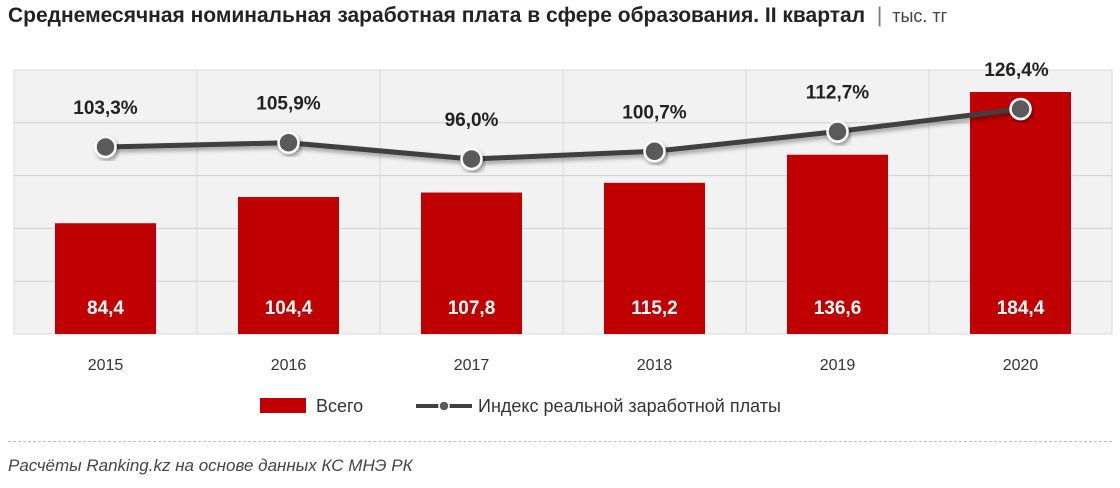  I want to click on bar-label-2016: 104,4, so click(289, 308).